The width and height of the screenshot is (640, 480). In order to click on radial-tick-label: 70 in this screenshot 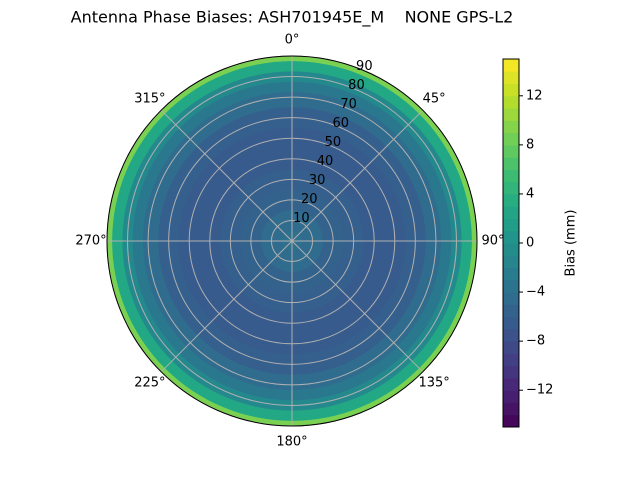, I will do `click(348, 104)`.